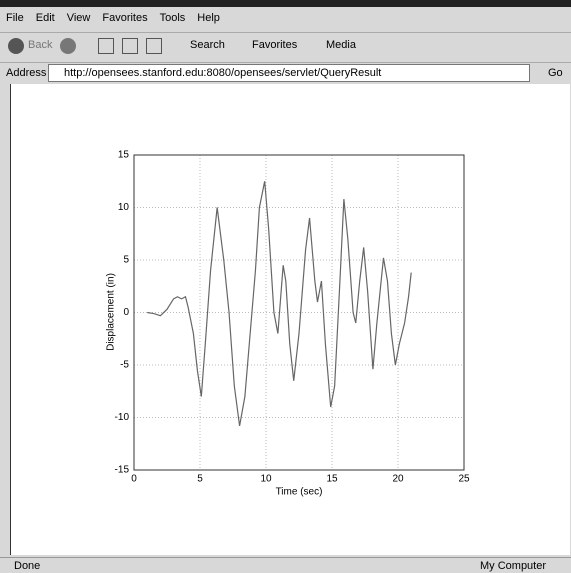 Image resolution: width=571 pixels, height=573 pixels. I want to click on y-axis-label: Displacement (in), so click(111, 312).